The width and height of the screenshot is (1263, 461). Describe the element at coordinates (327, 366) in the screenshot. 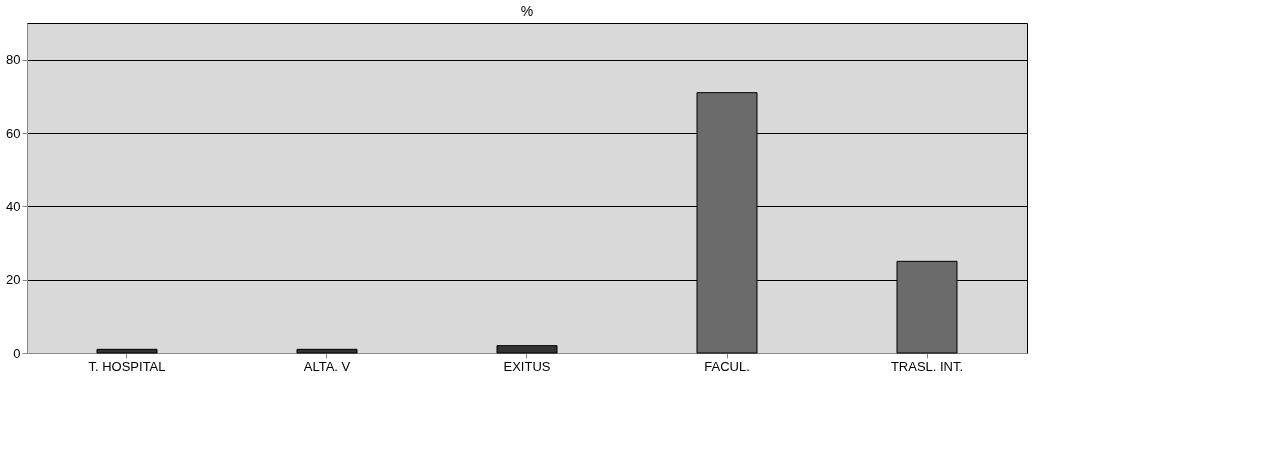

I see `x-tick-label: ALTA. V` at that location.